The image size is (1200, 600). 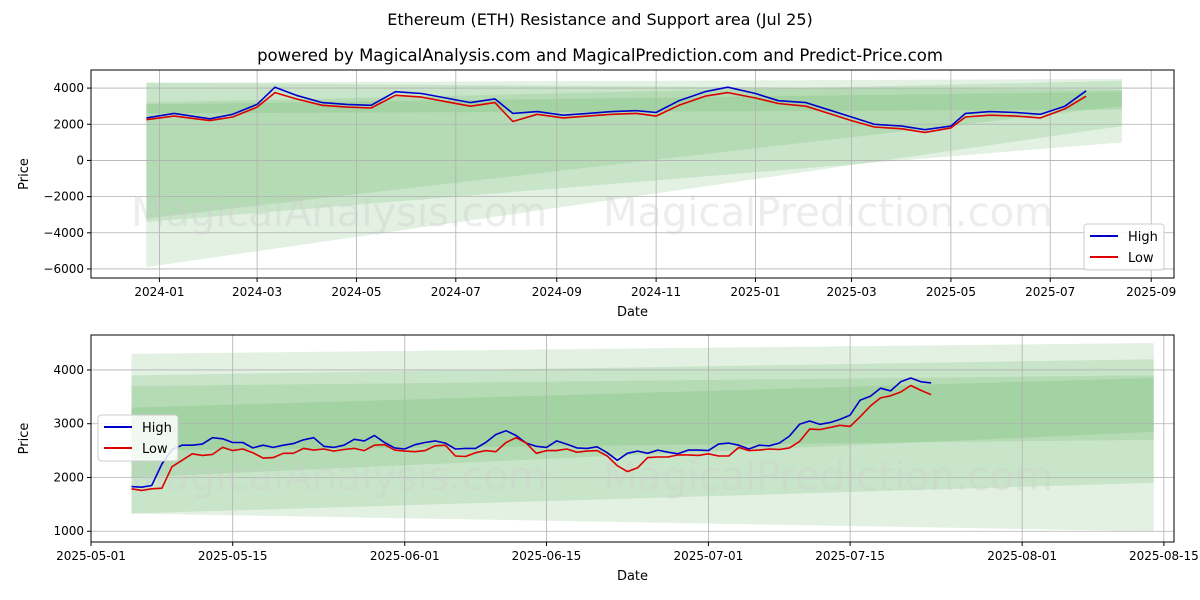 I want to click on y-tick-label: 0, so click(x=80, y=160).